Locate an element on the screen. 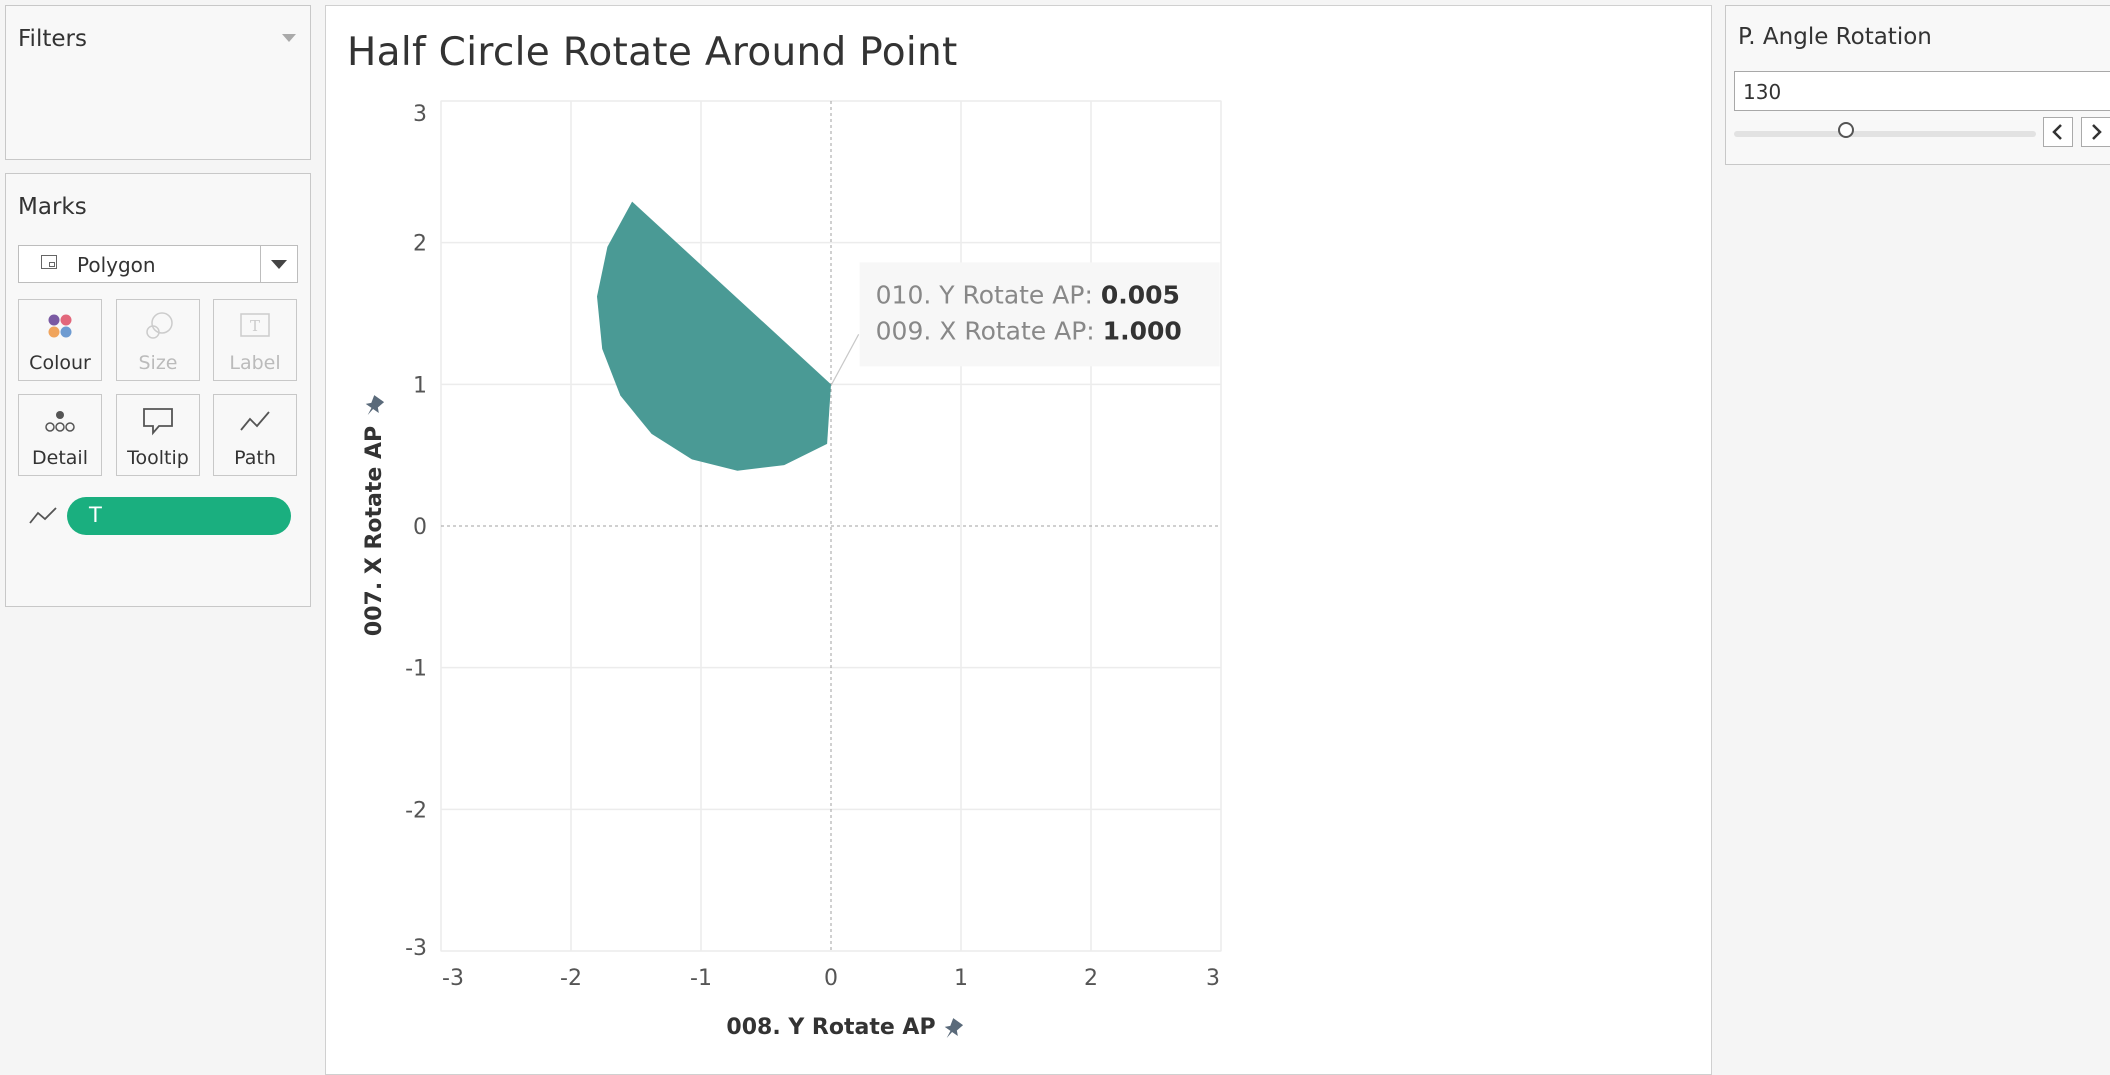 This screenshot has width=2110, height=1075. marks-title: Marks is located at coordinates (52, 207).